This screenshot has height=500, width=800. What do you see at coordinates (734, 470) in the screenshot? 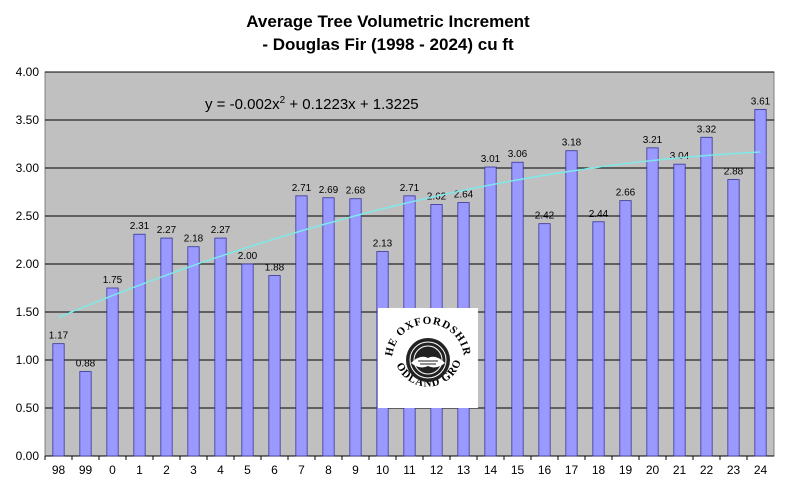
I see `x-tick-label: 23` at bounding box center [734, 470].